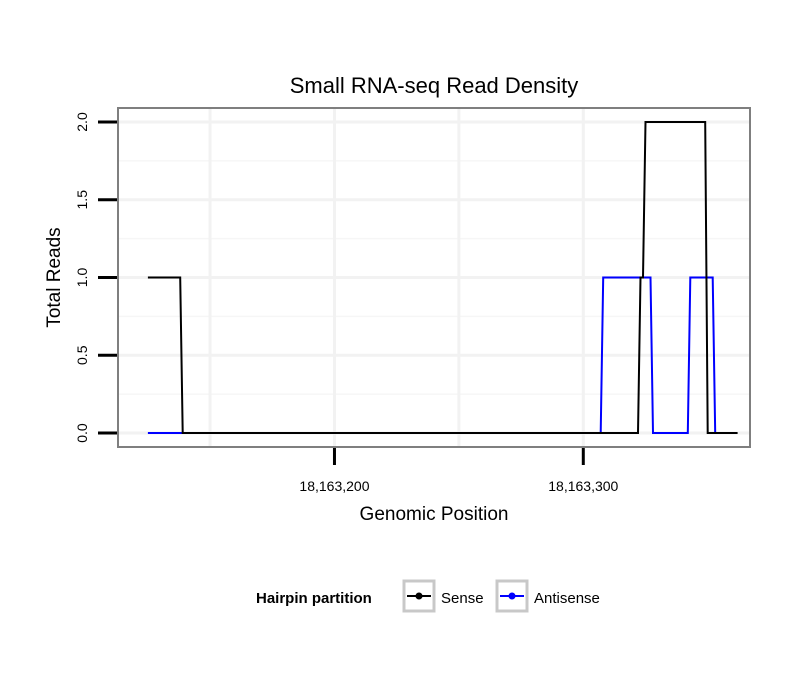 The image size is (810, 690). Describe the element at coordinates (583, 486) in the screenshot. I see `x-tick-label: 18,163,300` at that location.